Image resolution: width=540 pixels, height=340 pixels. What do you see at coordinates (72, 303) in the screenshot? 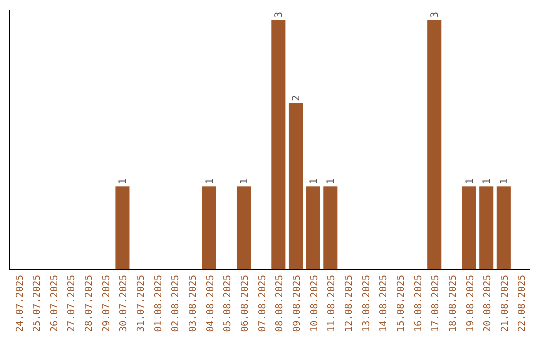
I see `x-tick-label: 27.07.2025` at bounding box center [72, 303].